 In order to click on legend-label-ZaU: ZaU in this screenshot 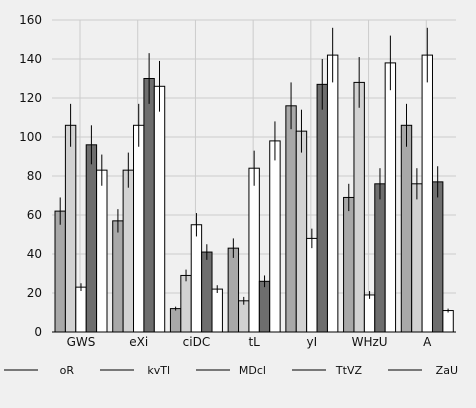, I will do `click(447, 370)`.